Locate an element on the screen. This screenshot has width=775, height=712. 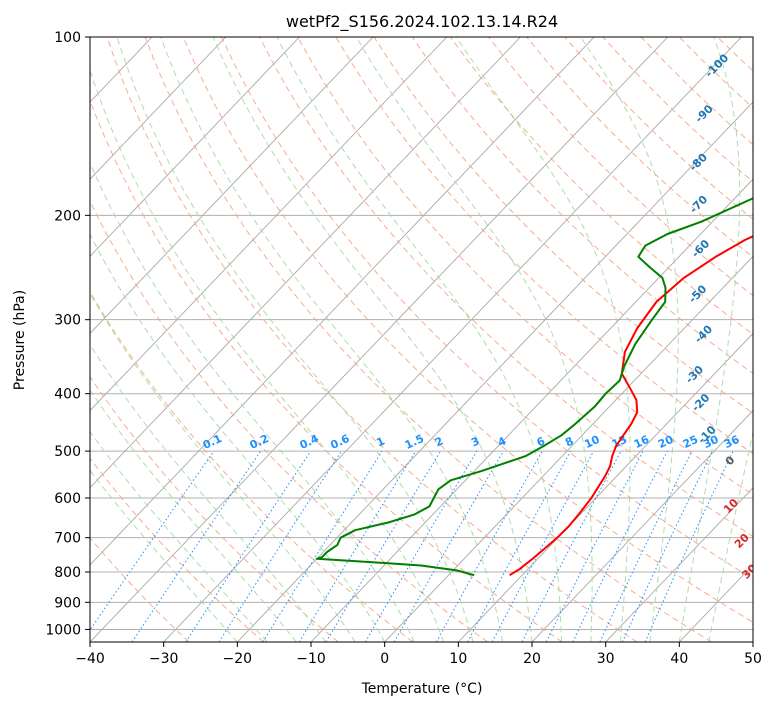
y-axis-label: Pressure (hPa) is located at coordinates (20, 340).